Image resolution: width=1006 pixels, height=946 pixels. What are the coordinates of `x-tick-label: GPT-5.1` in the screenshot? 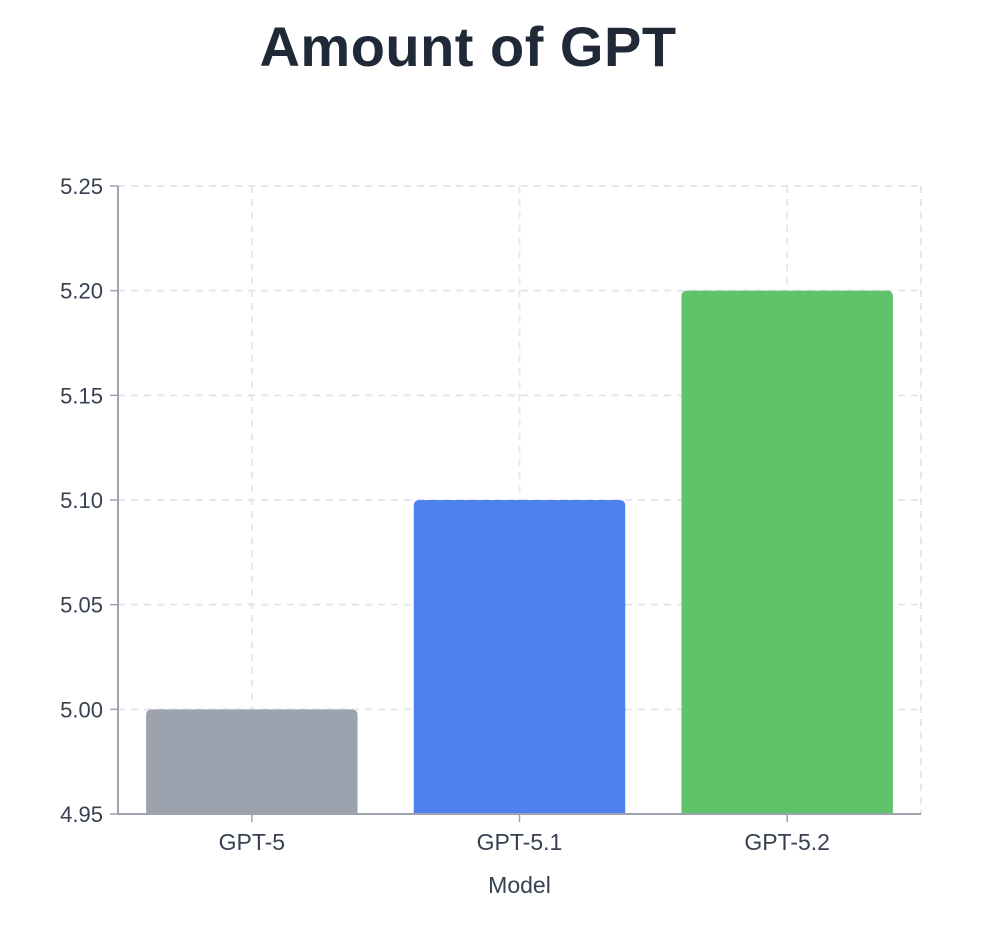 It's located at (520, 842).